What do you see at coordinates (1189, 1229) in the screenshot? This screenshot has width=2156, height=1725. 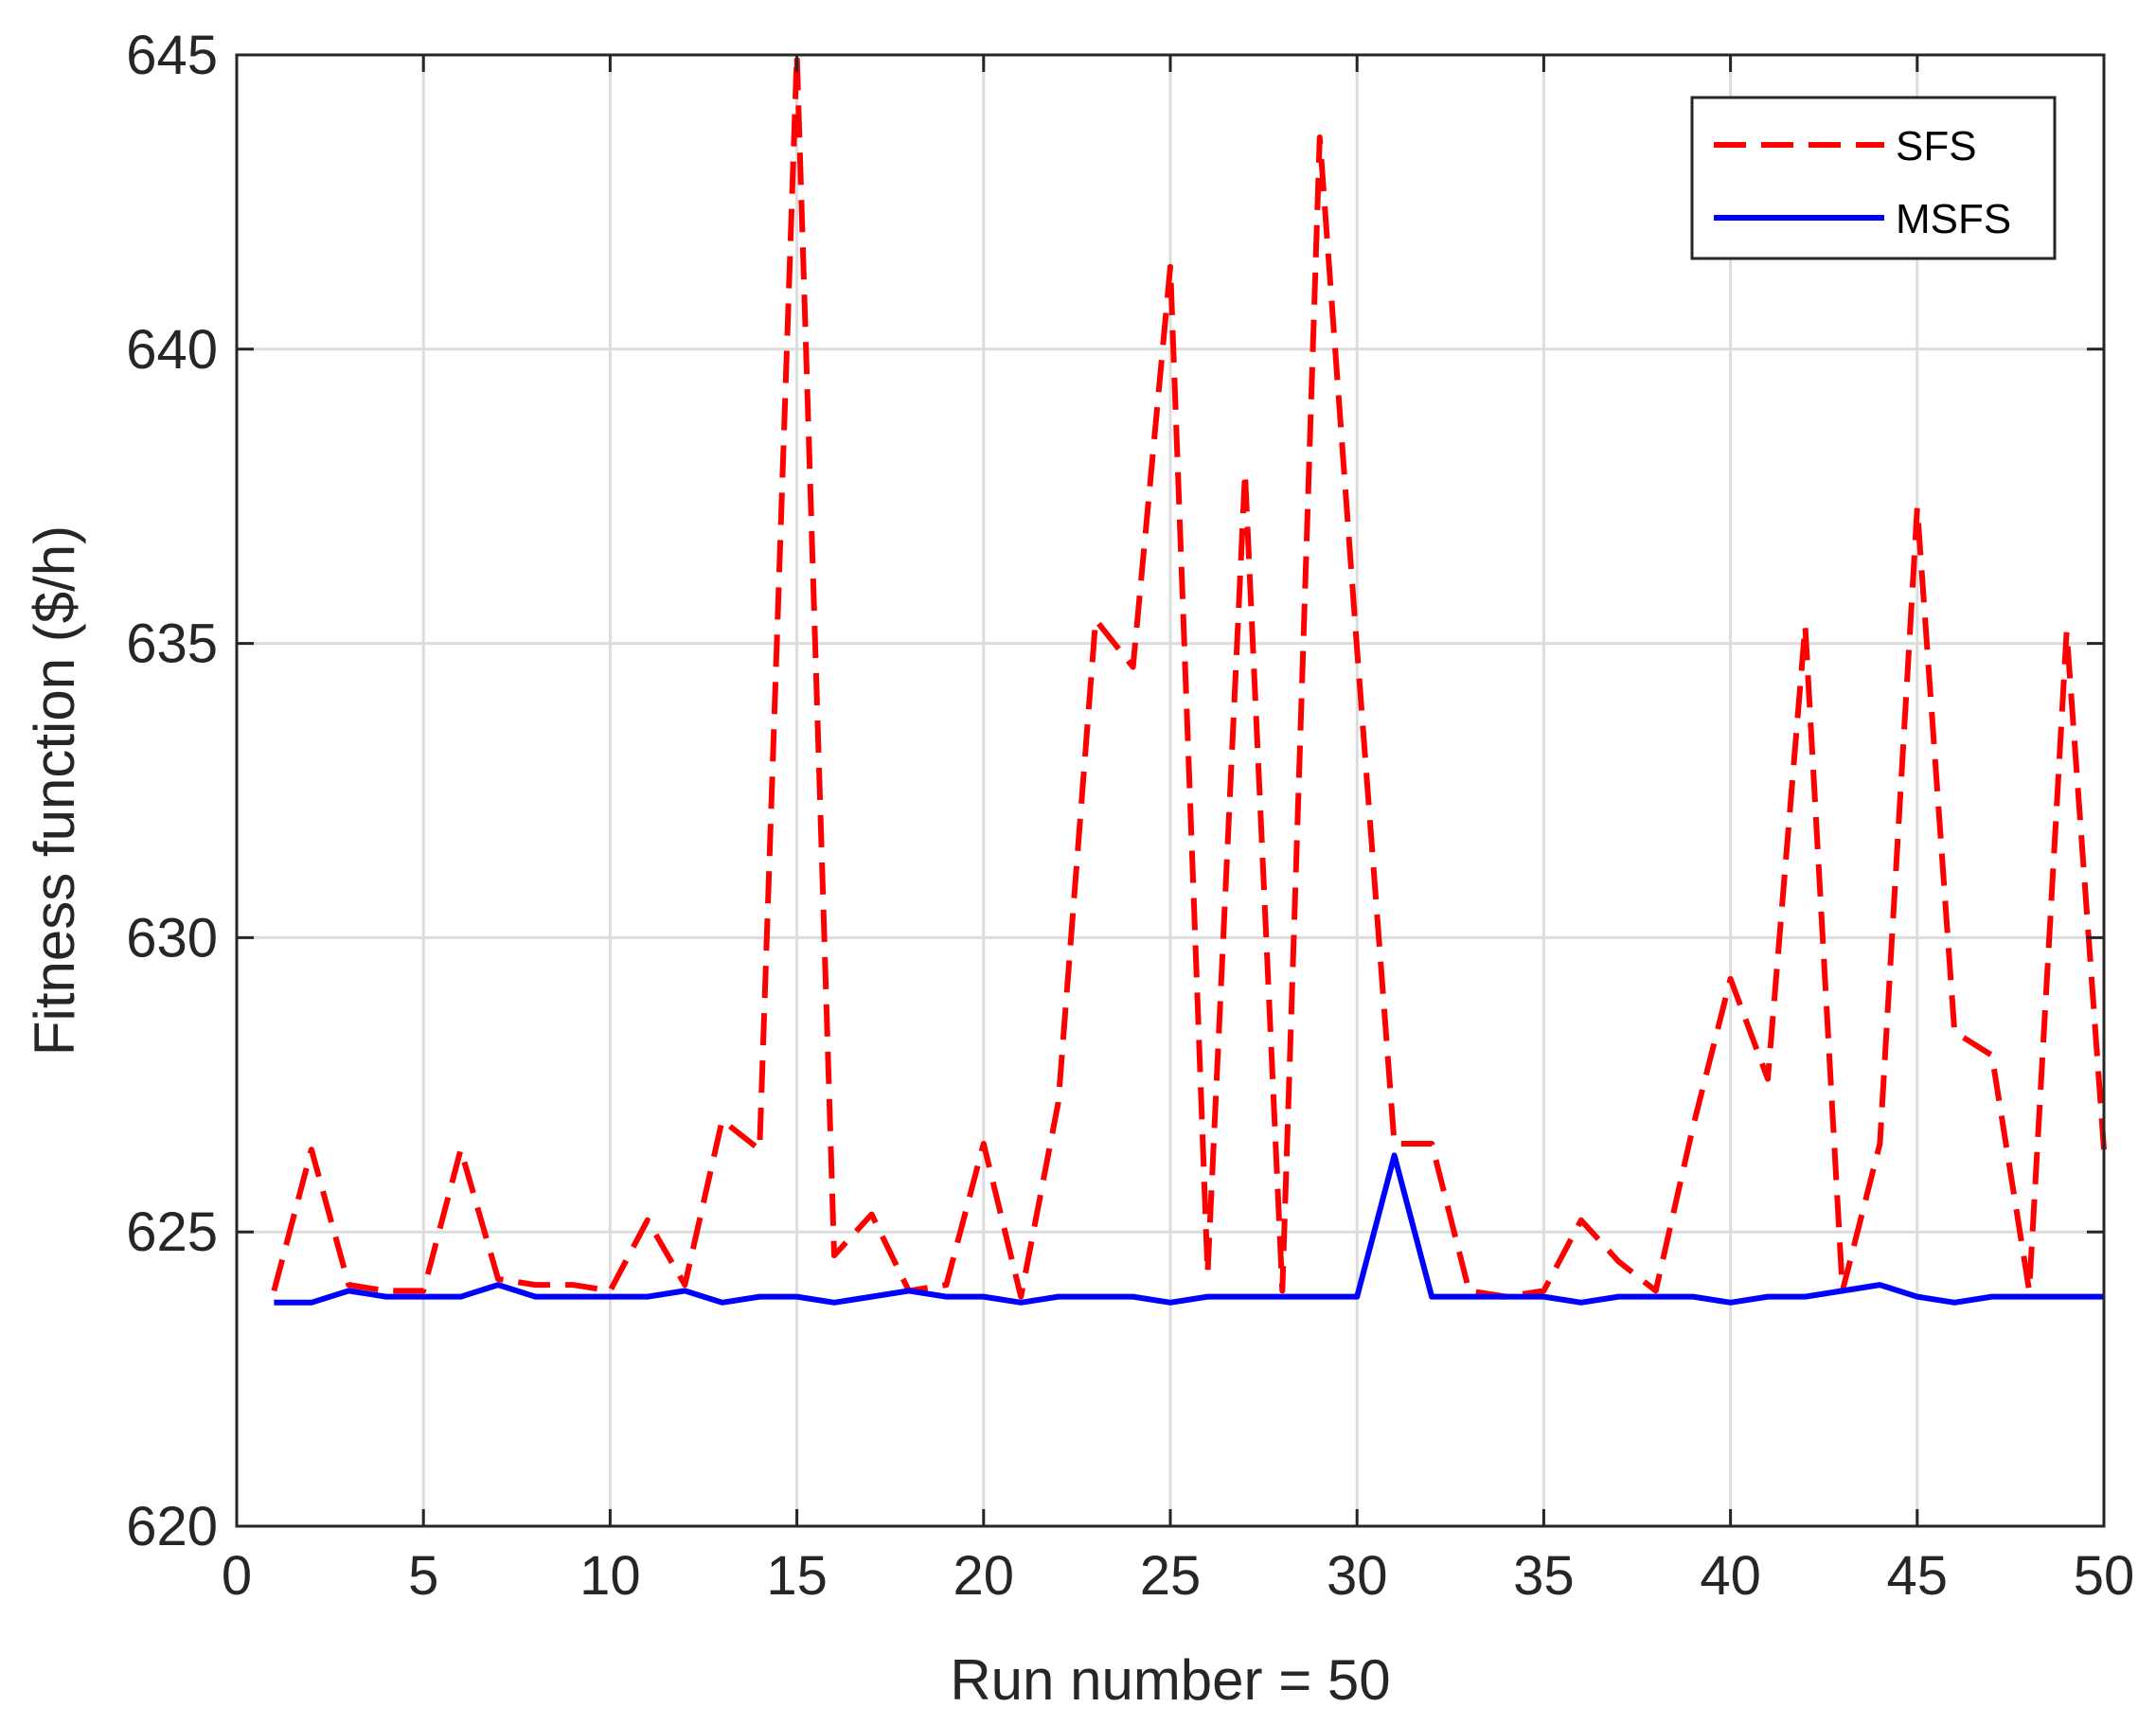 I see `series-line-msfs` at bounding box center [1189, 1229].